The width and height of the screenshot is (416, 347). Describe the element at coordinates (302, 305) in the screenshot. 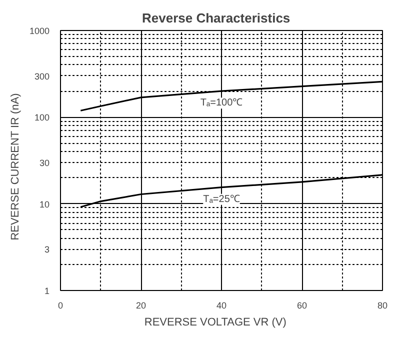

I see `x-tick-label: 60` at that location.